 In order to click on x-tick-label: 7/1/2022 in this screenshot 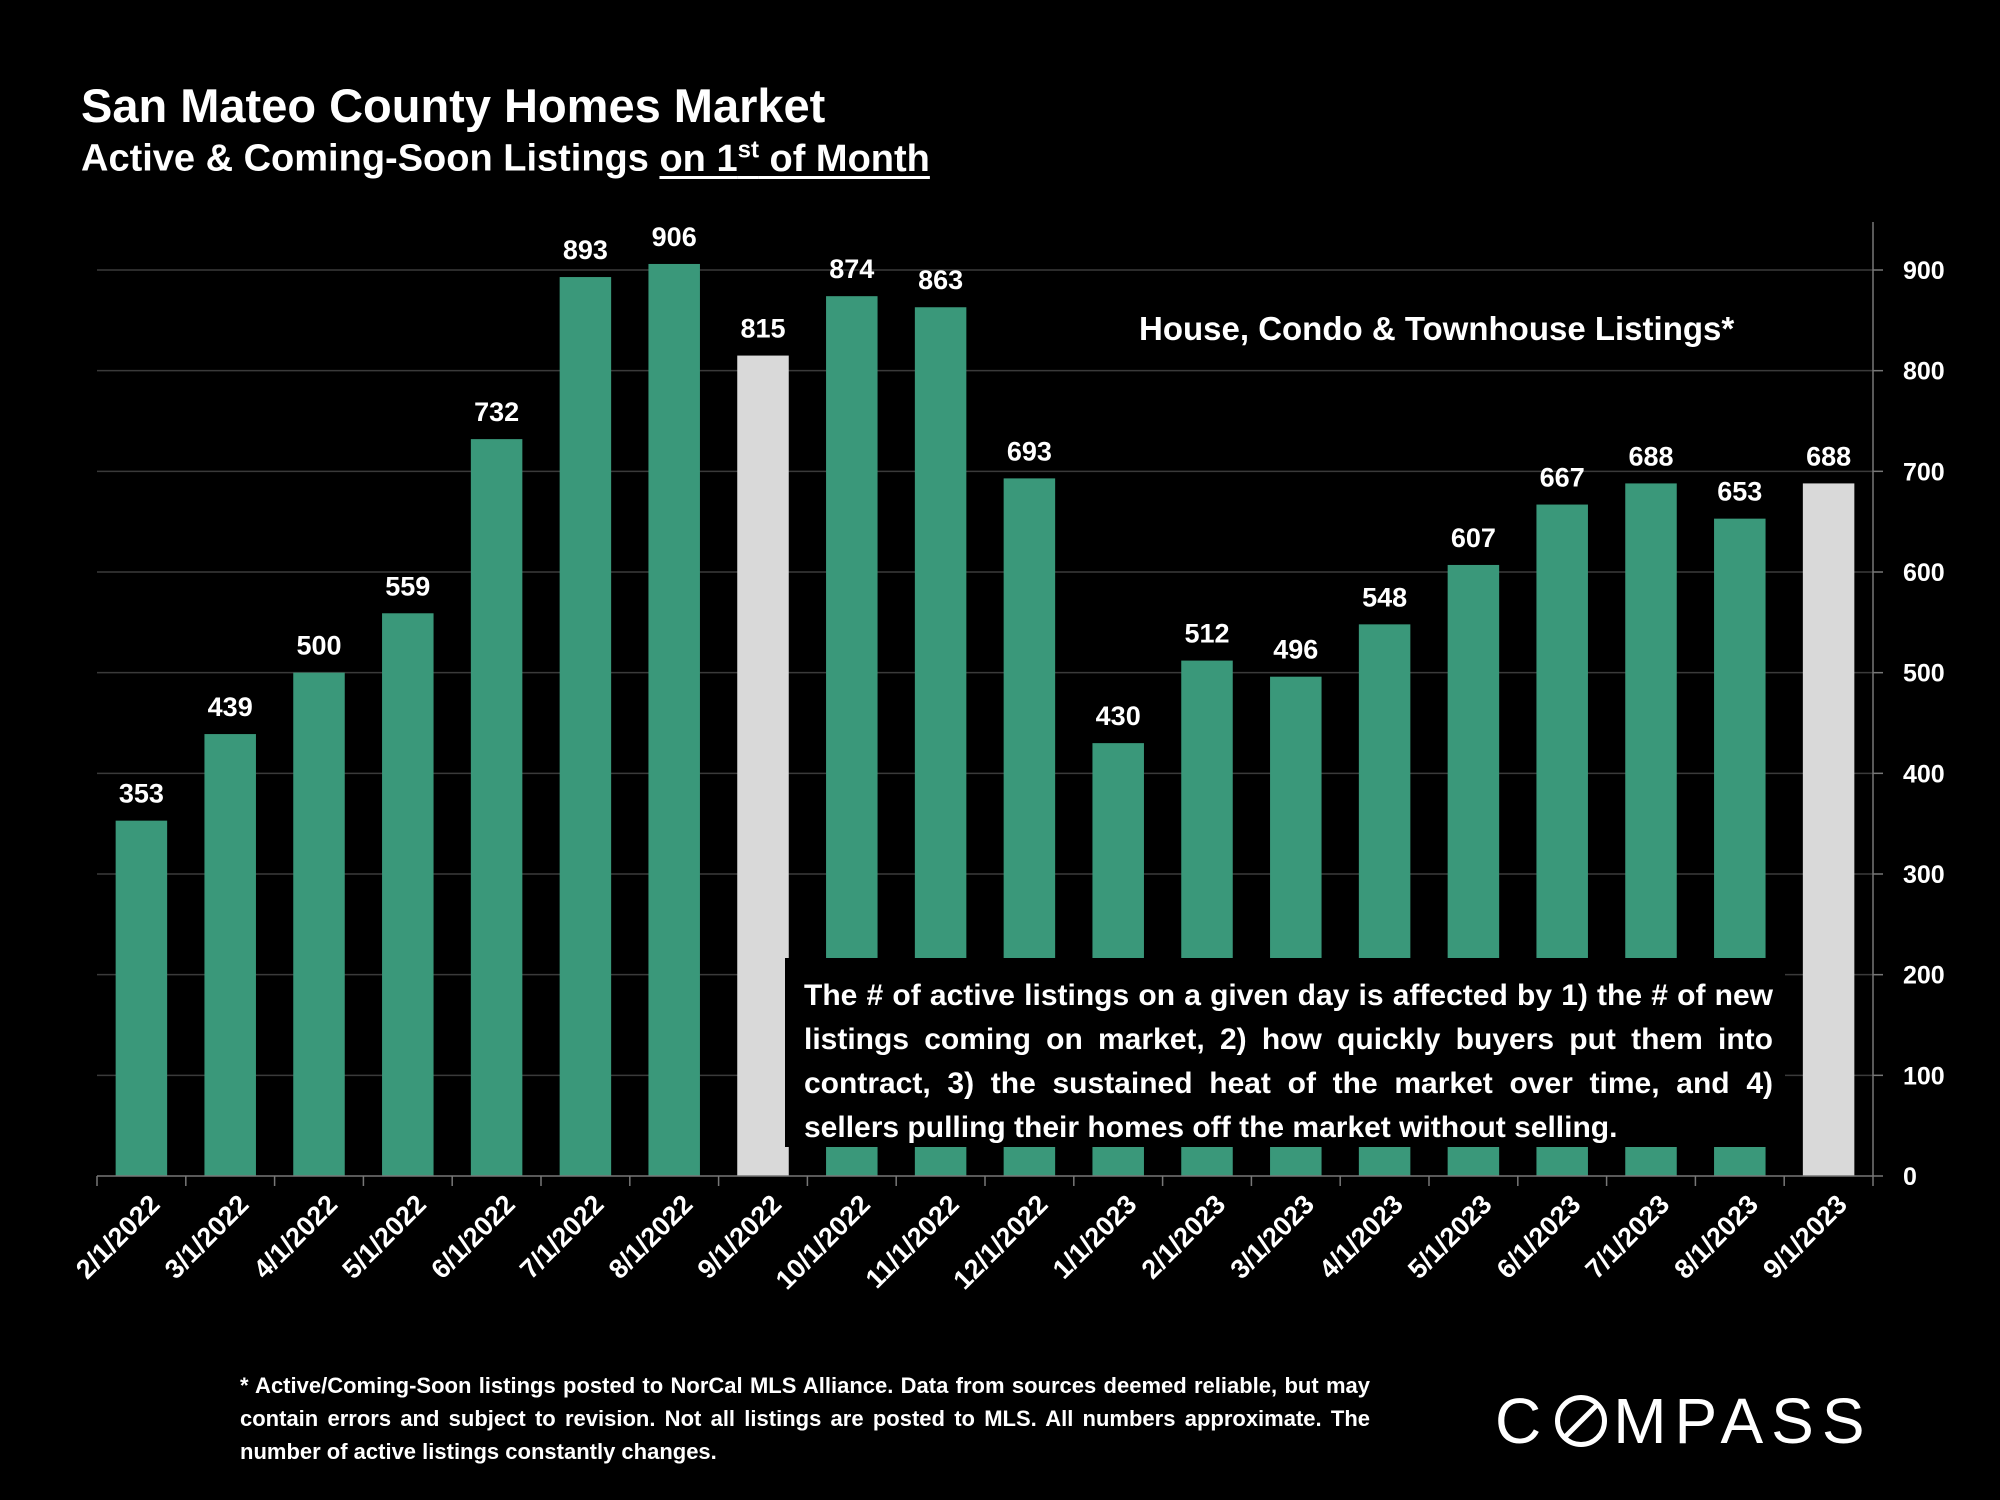, I will do `click(562, 1237)`.